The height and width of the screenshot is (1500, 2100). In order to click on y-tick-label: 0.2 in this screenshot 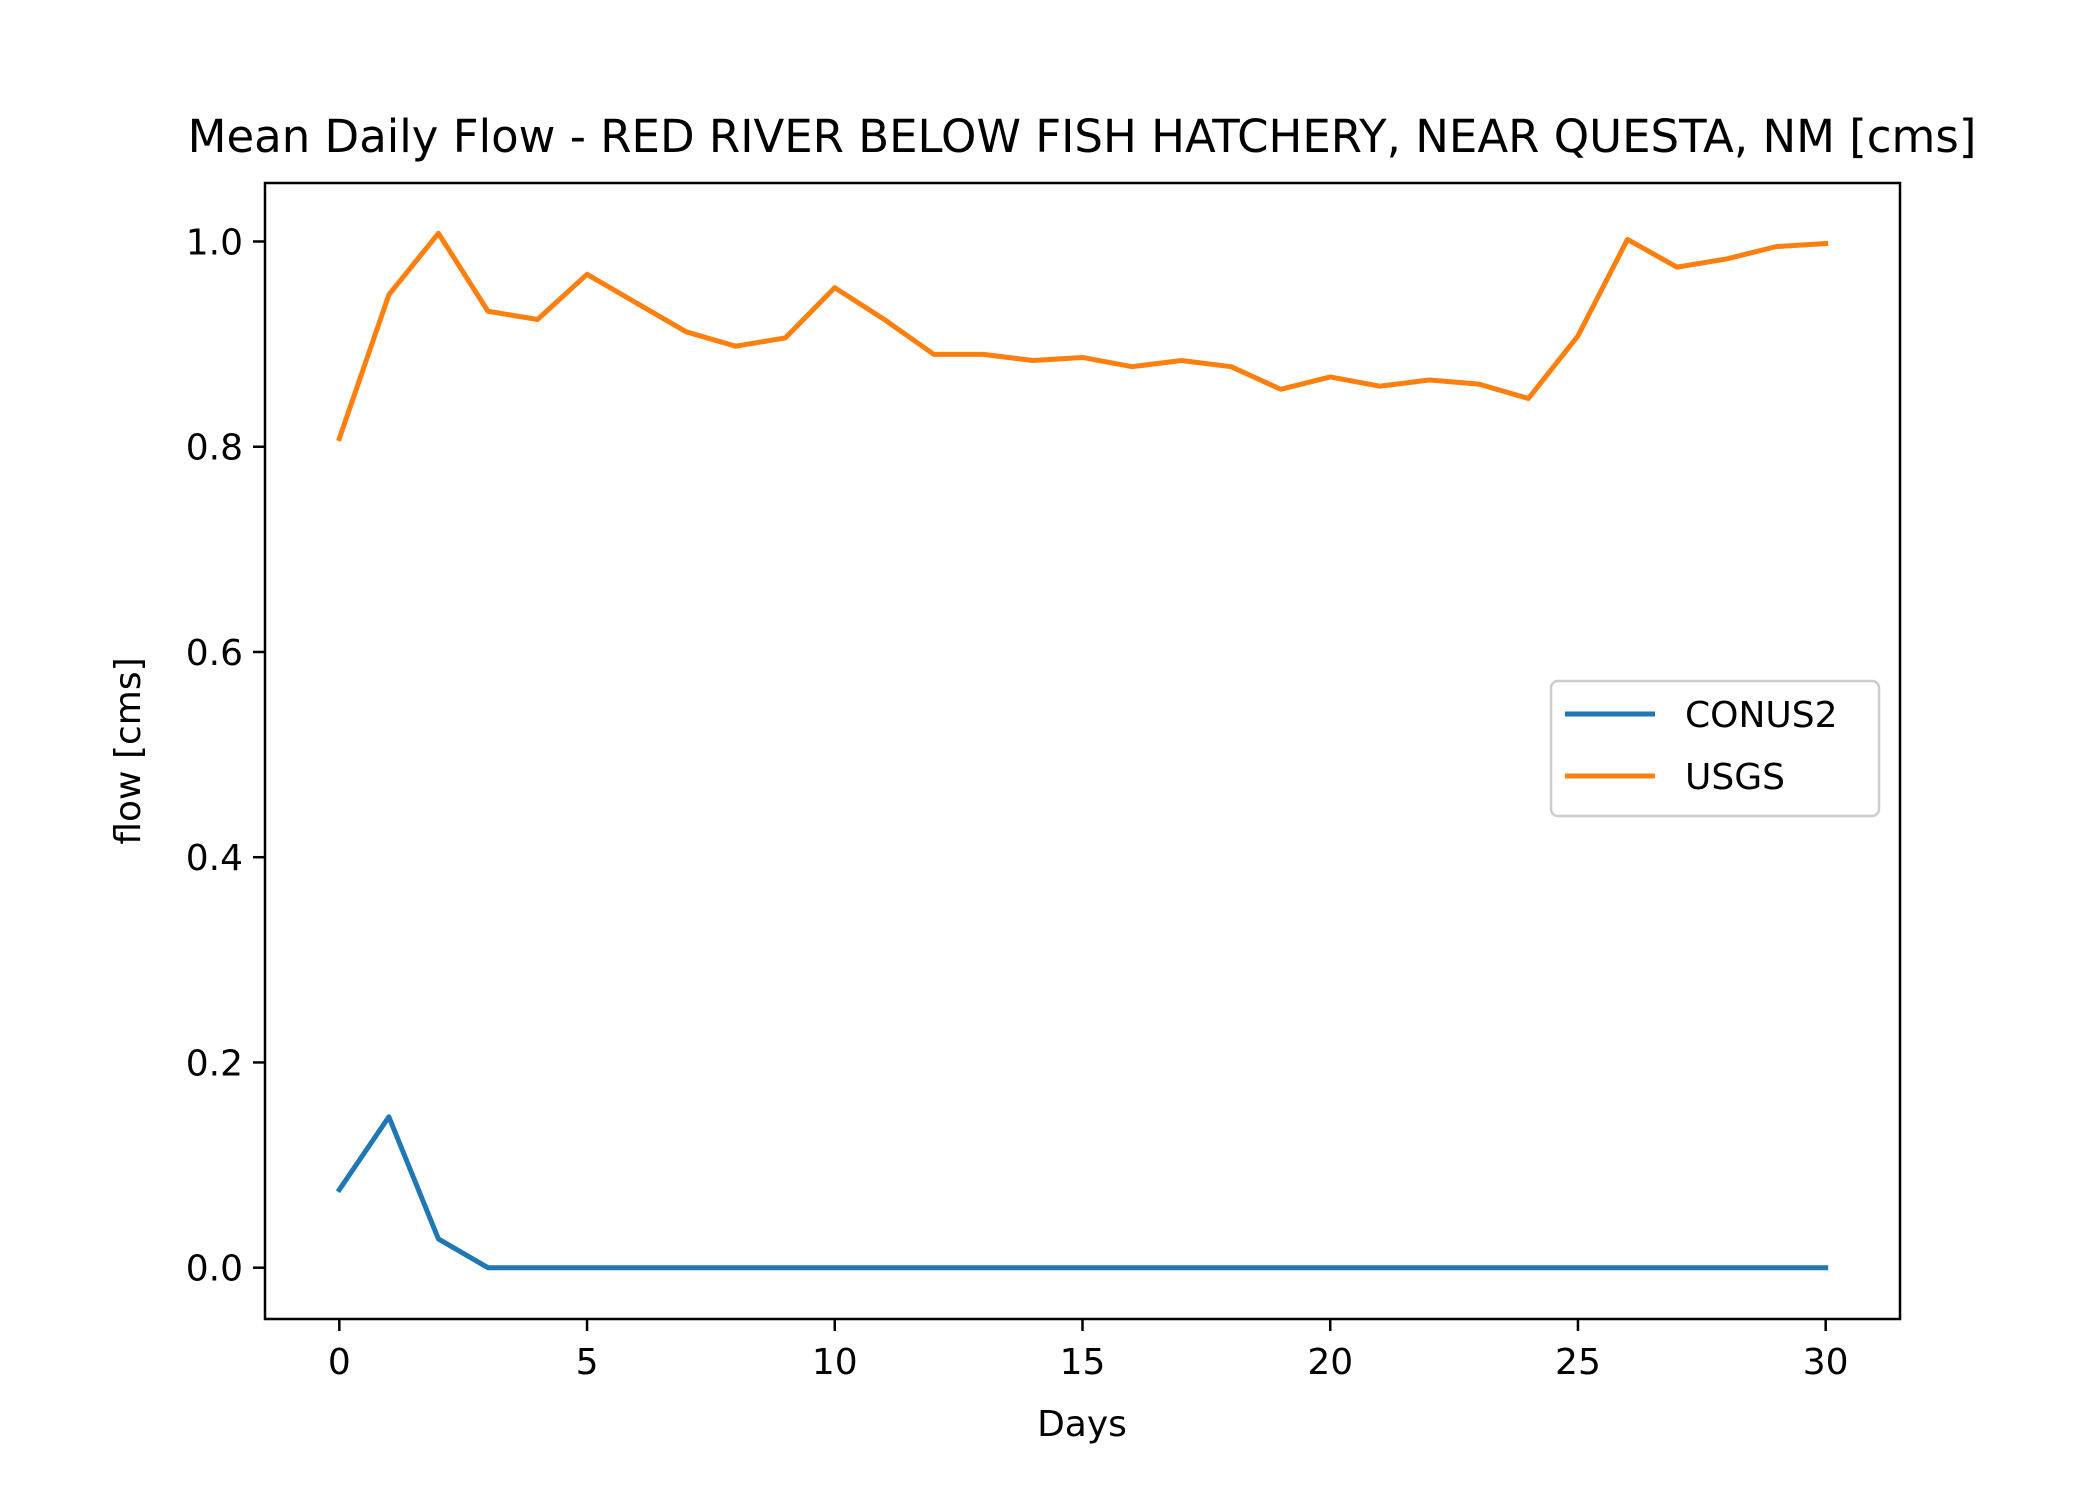, I will do `click(214, 1063)`.